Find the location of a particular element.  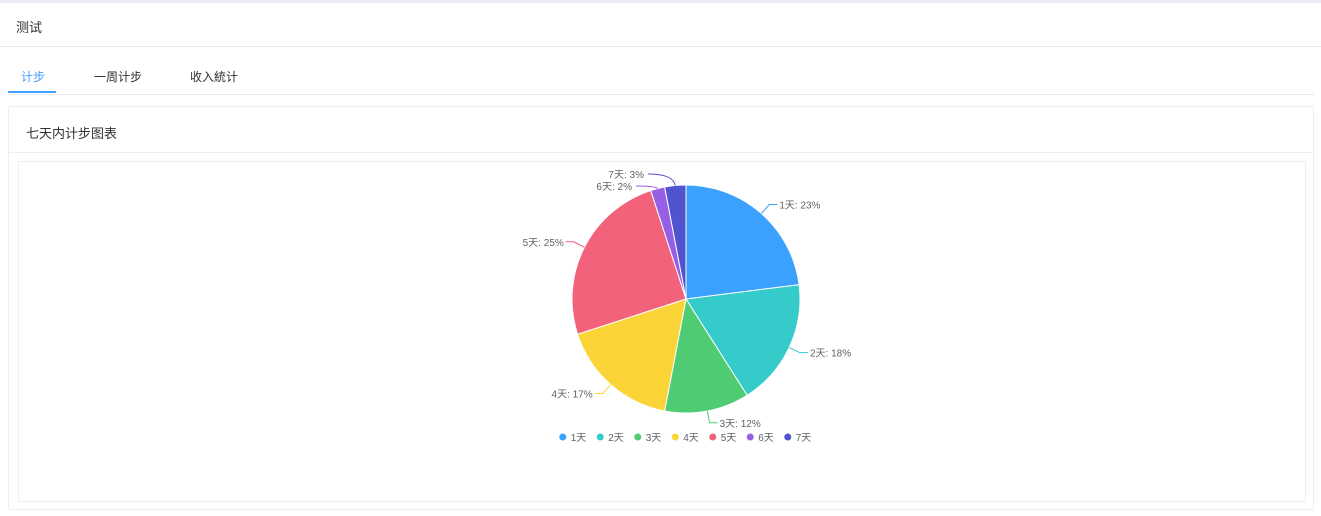

chart-legend: 1天 2天 3天 4天 5天 6天 7天 is located at coordinates (685, 438).